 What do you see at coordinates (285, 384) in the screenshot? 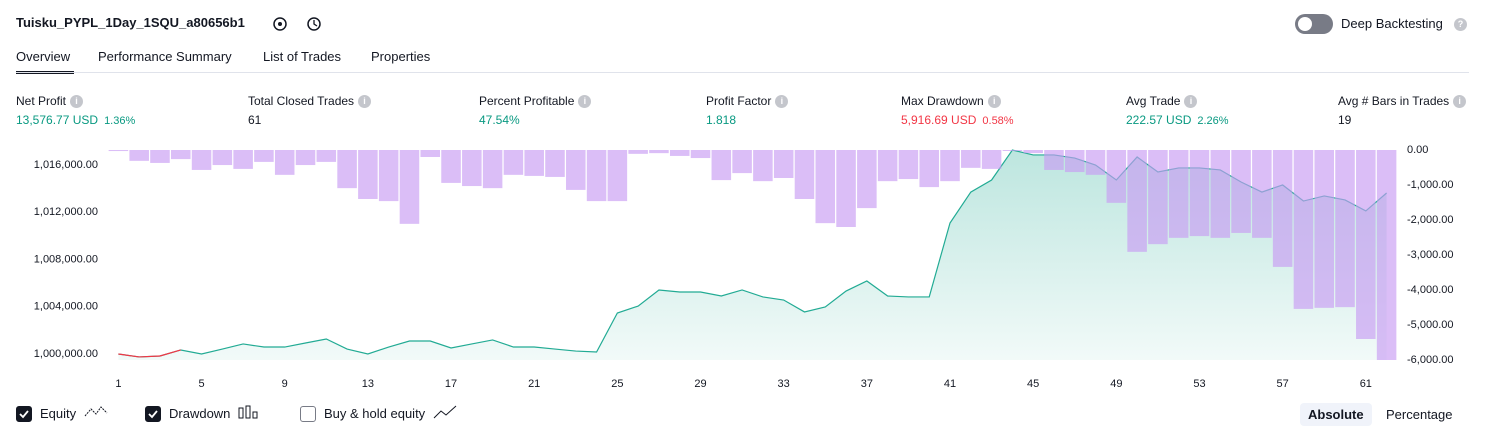
I see `x-tick-label: 9` at bounding box center [285, 384].